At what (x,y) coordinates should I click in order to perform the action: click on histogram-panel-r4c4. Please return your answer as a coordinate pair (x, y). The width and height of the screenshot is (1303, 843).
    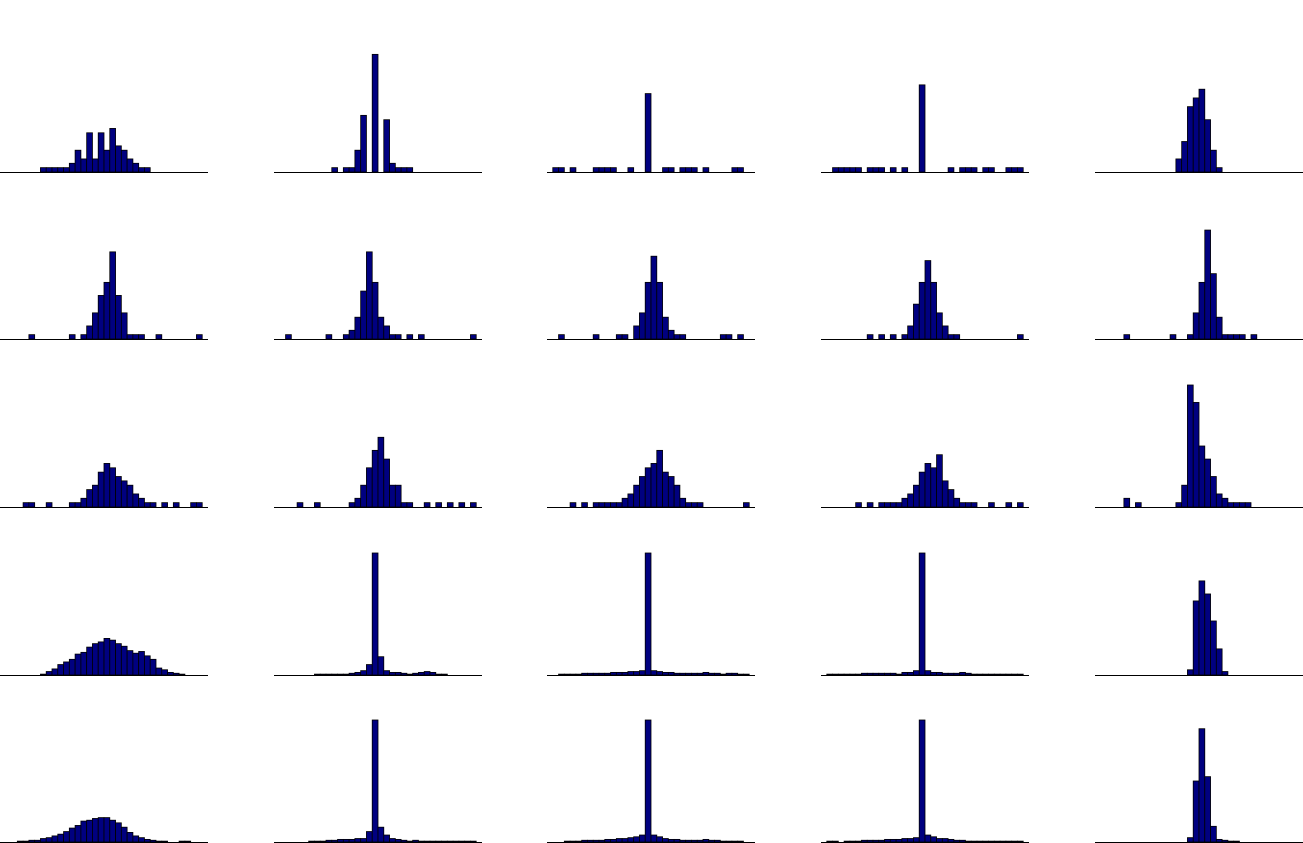
    Looking at the image, I should click on (925, 614).